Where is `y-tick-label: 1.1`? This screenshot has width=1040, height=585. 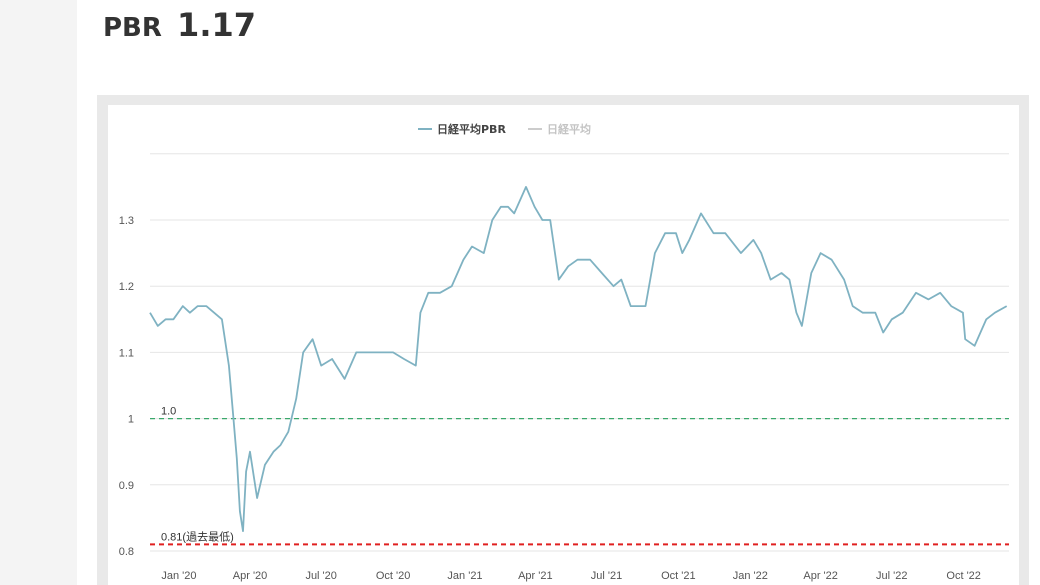
y-tick-label: 1.1 is located at coordinates (126, 353).